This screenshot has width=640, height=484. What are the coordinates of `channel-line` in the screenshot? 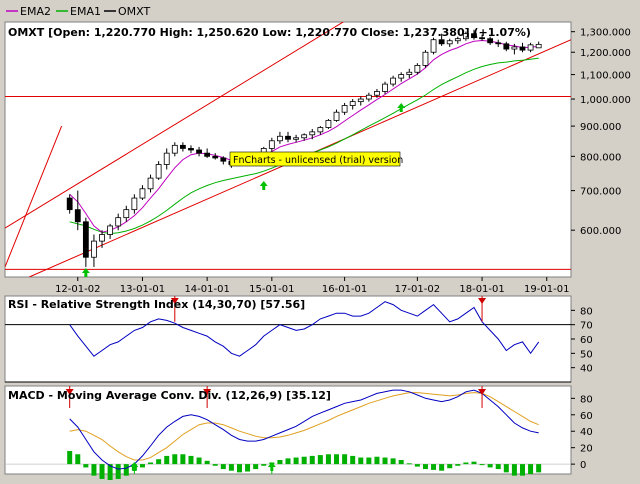 It's located at (34, 196).